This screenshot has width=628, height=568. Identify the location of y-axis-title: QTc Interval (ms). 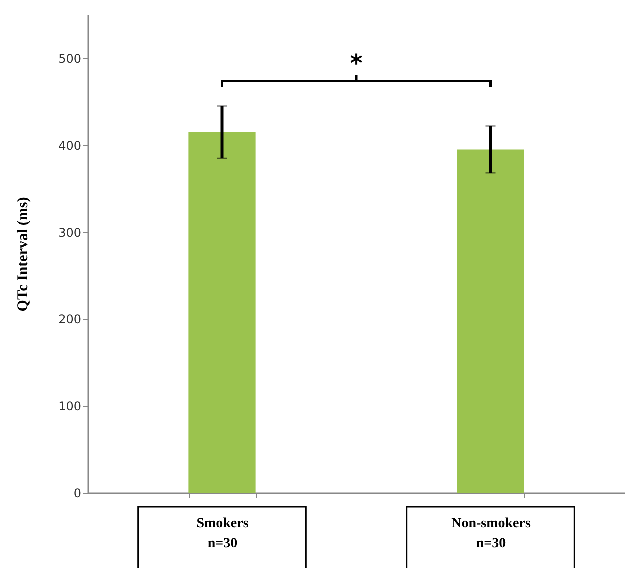
(24, 254).